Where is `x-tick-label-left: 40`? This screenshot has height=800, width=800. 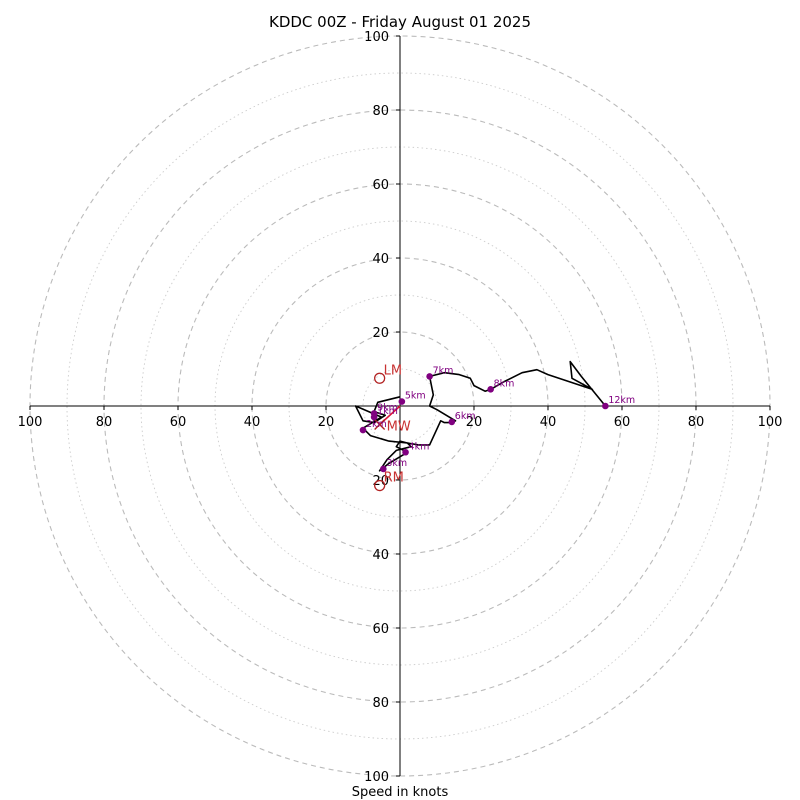
x-tick-label-left: 40 is located at coordinates (252, 422).